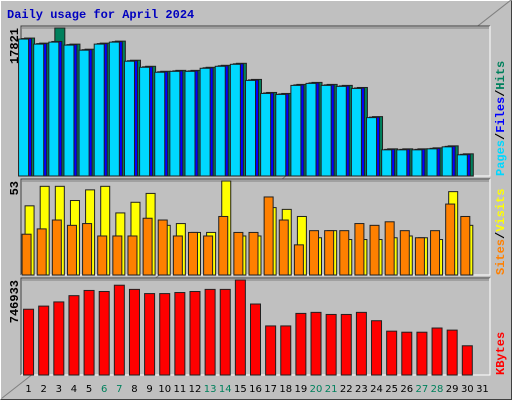 The height and width of the screenshot is (400, 512). I want to click on x-tick-label: 4, so click(74, 389).